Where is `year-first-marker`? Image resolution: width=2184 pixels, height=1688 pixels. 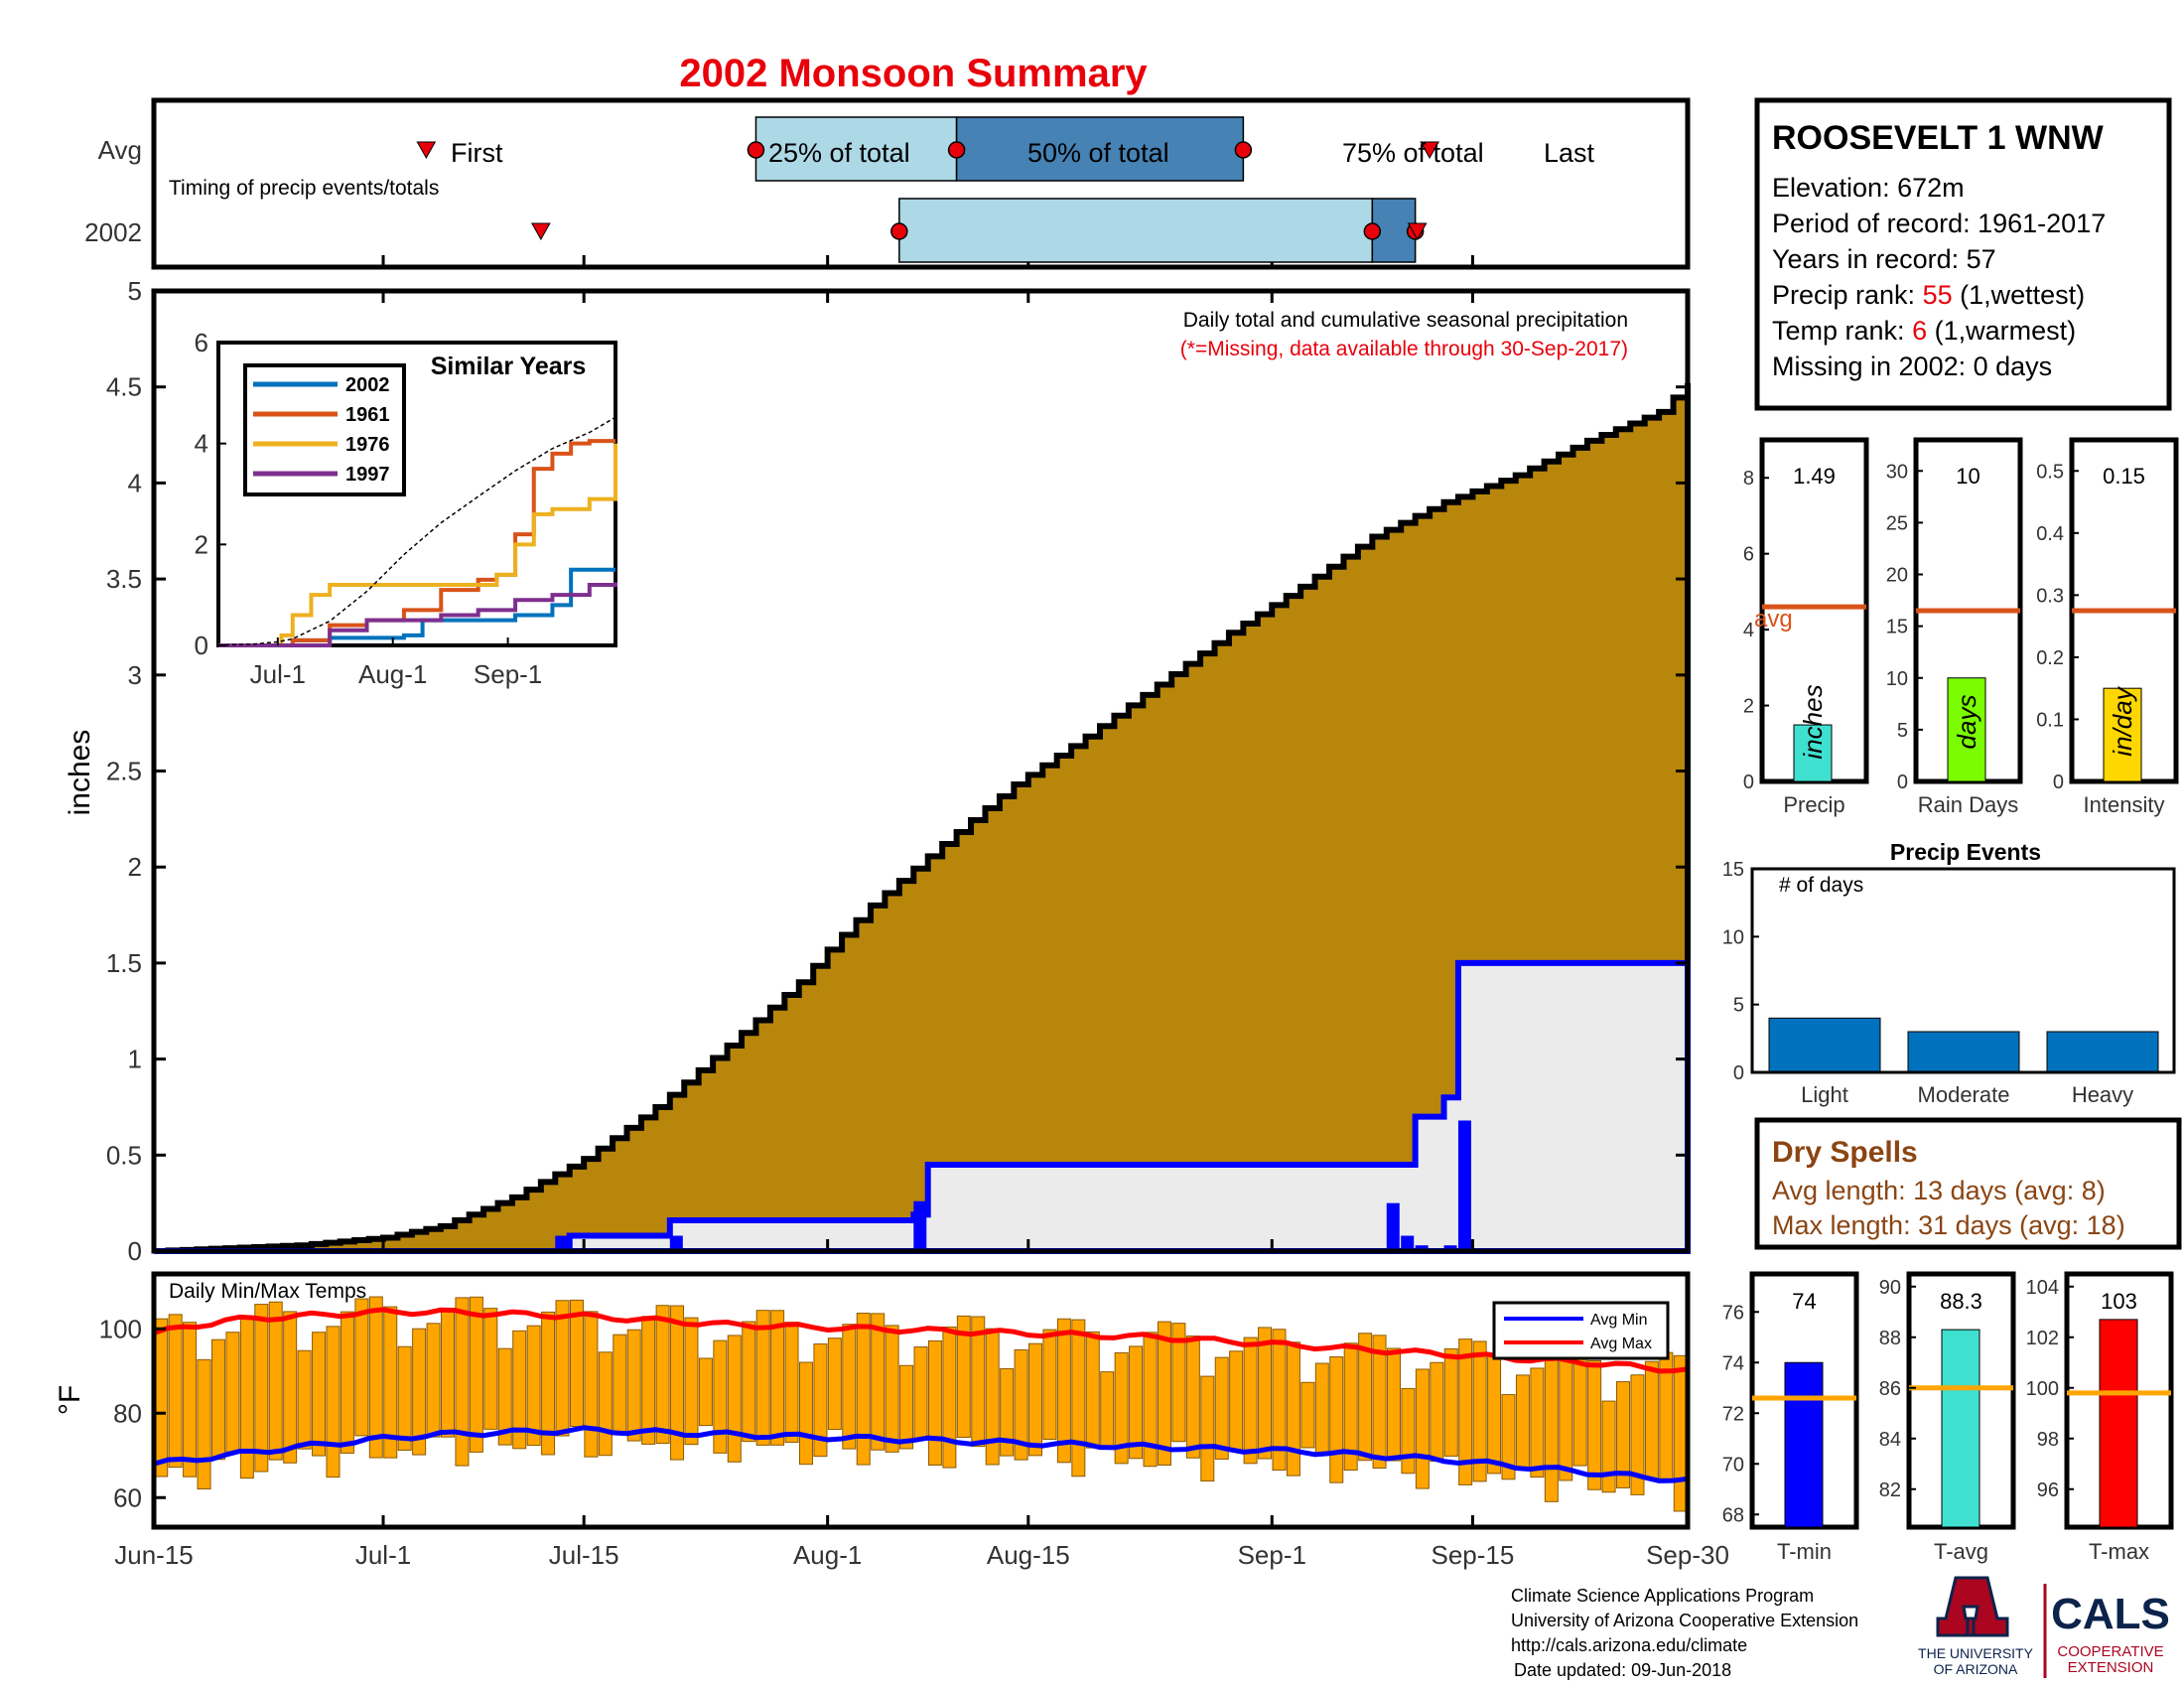 year-first-marker is located at coordinates (541, 231).